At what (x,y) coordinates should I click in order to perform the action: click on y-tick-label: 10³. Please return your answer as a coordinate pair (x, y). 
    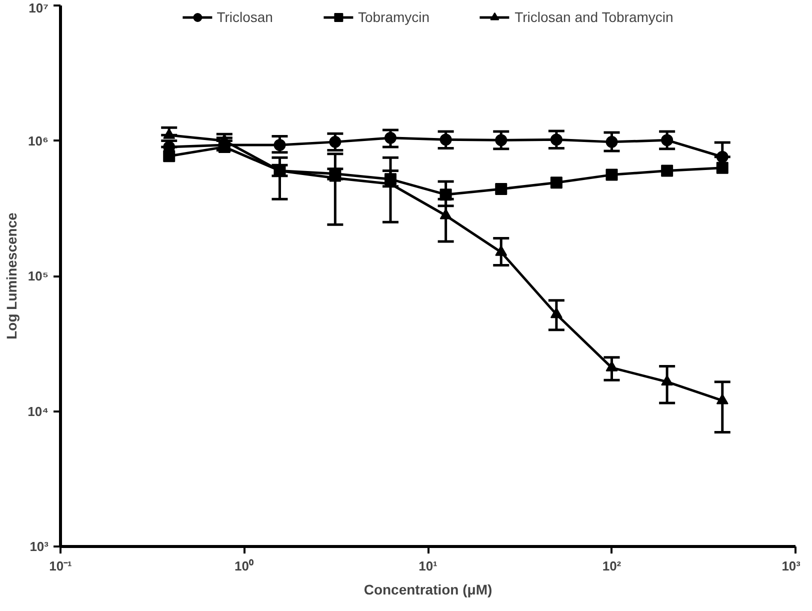
    Looking at the image, I should click on (40, 546).